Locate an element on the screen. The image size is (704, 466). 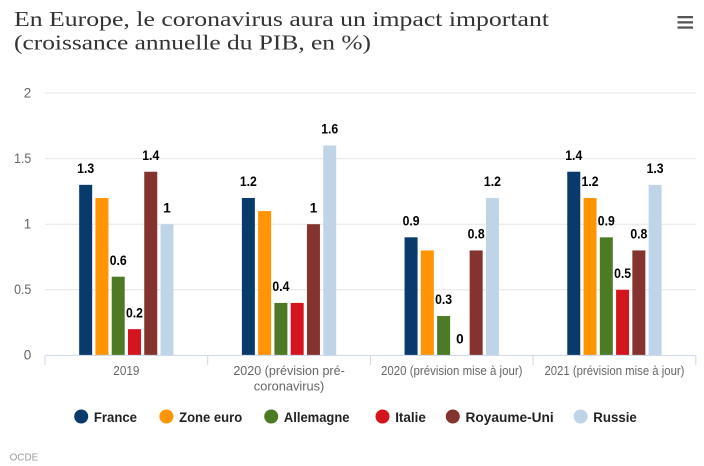
svg-text: Russie is located at coordinates (615, 417).